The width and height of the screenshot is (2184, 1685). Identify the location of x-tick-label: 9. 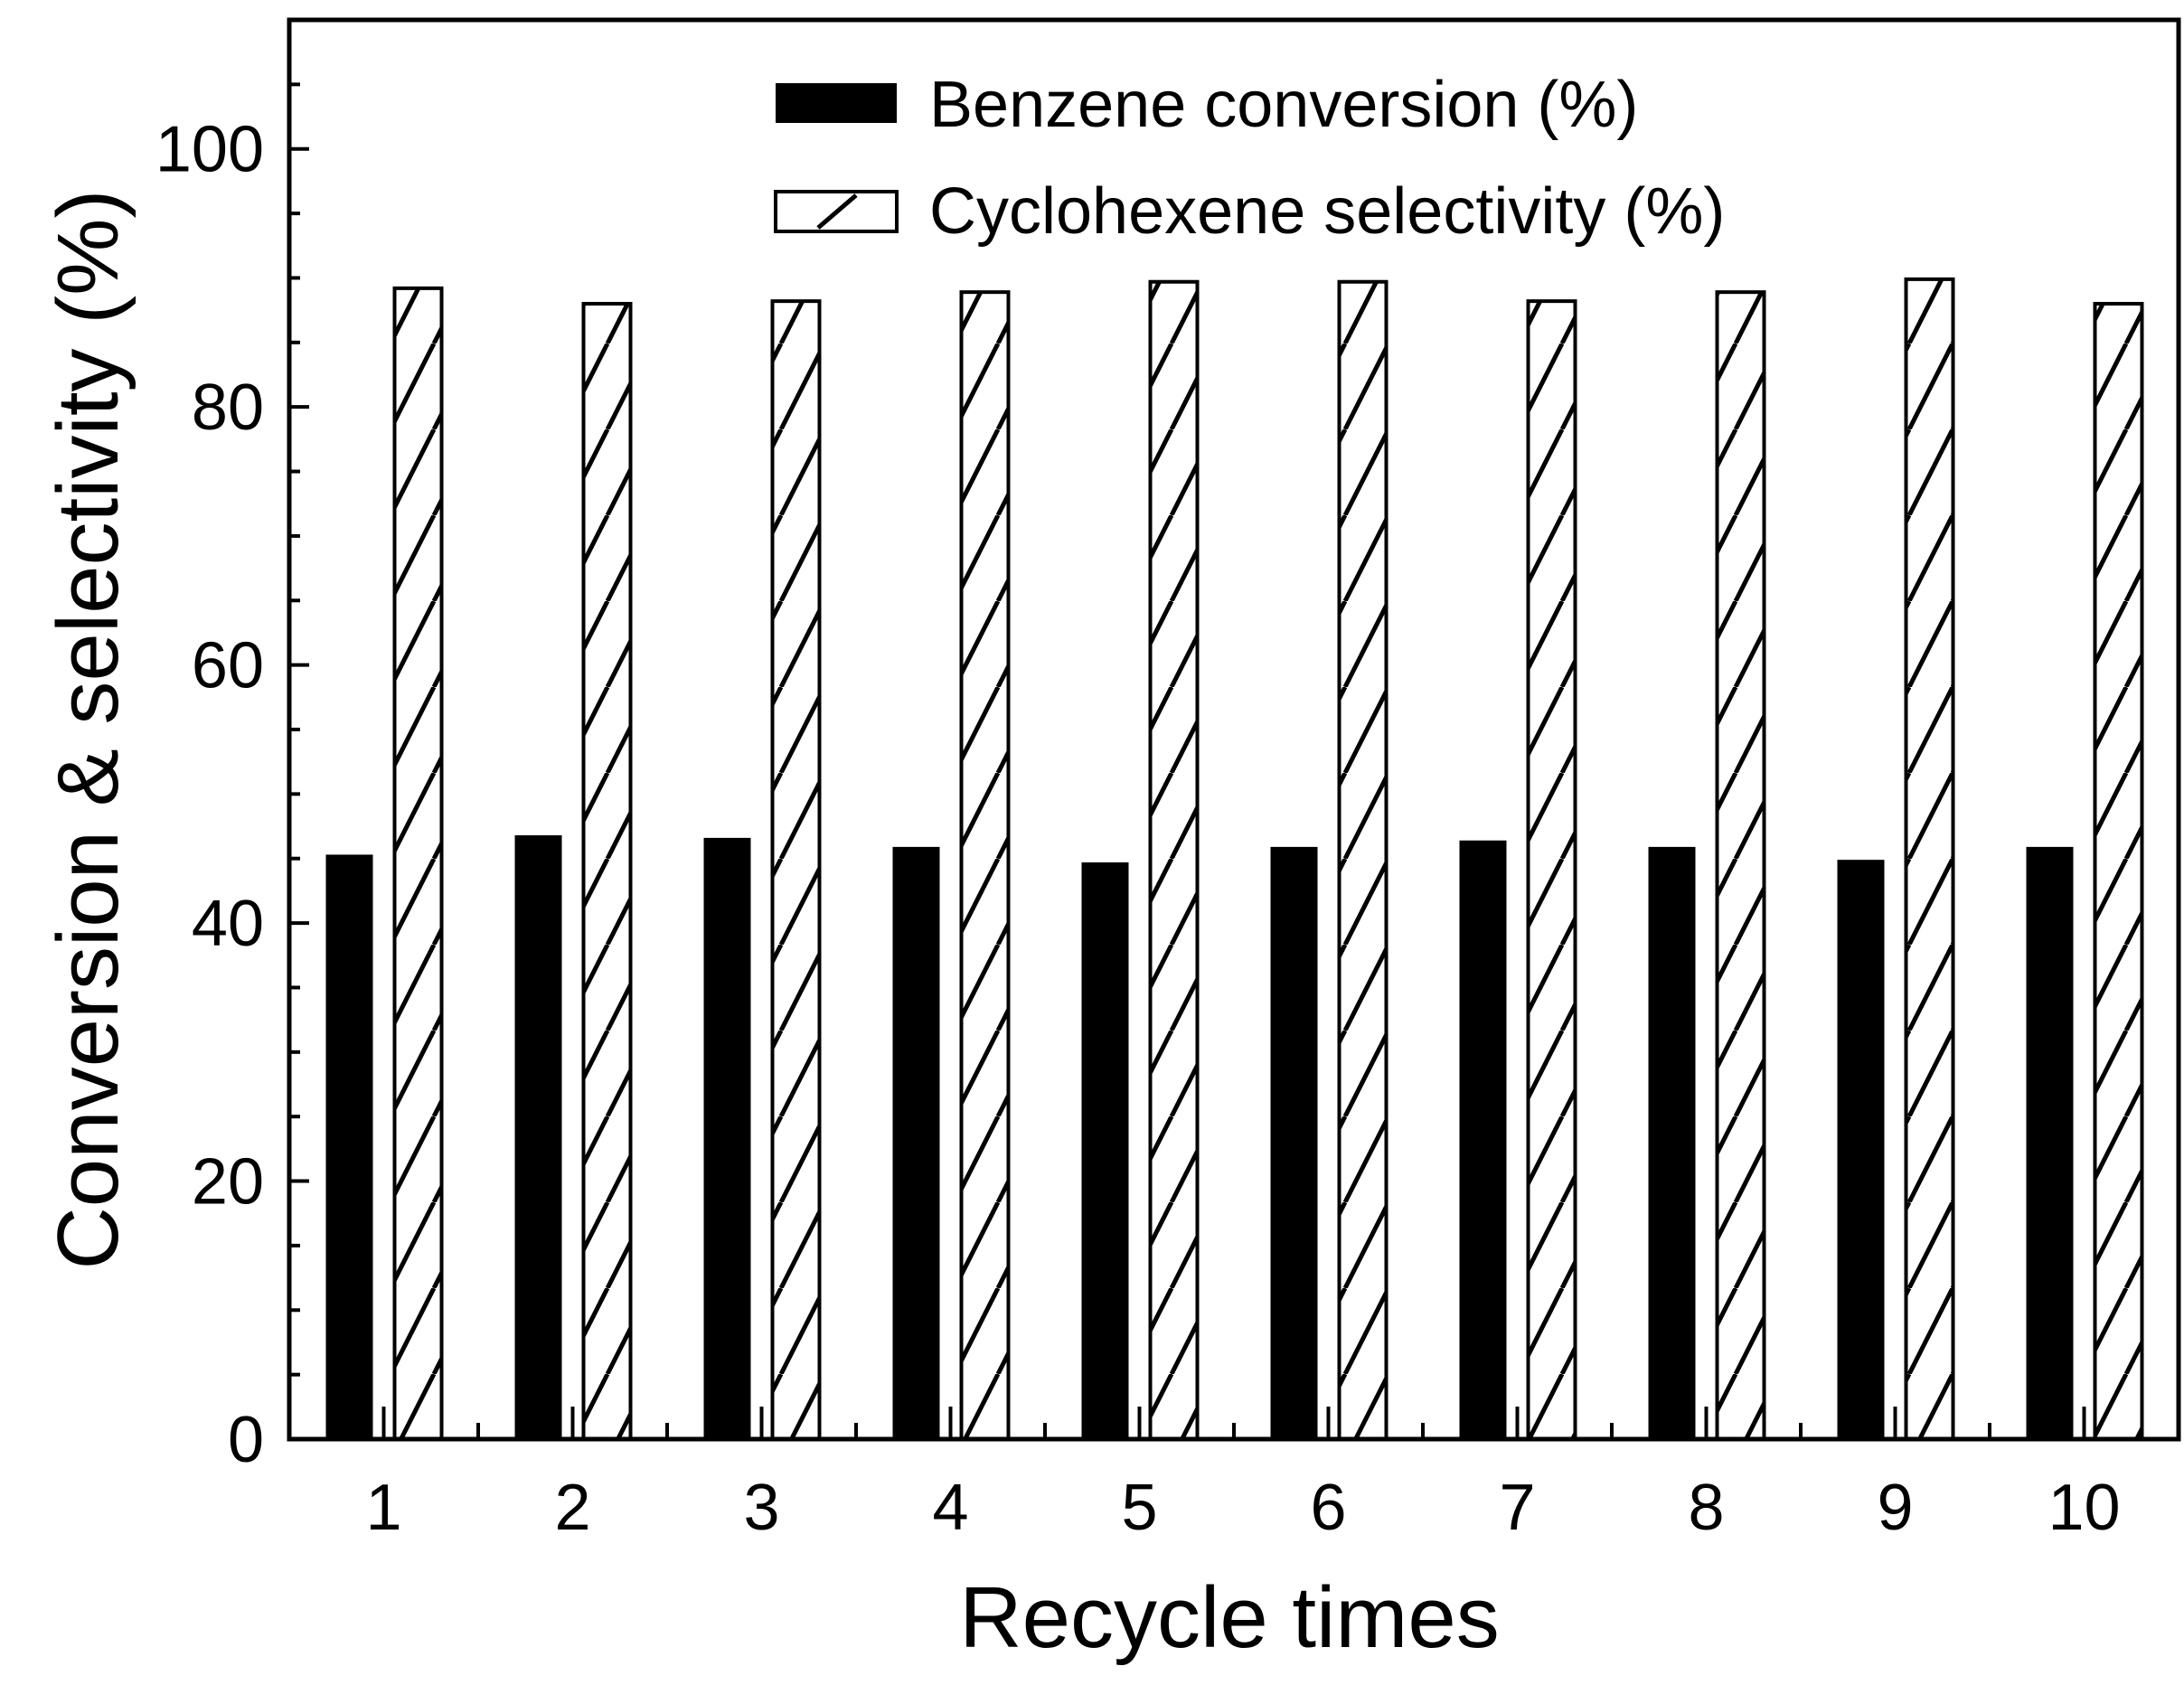
(1895, 1508).